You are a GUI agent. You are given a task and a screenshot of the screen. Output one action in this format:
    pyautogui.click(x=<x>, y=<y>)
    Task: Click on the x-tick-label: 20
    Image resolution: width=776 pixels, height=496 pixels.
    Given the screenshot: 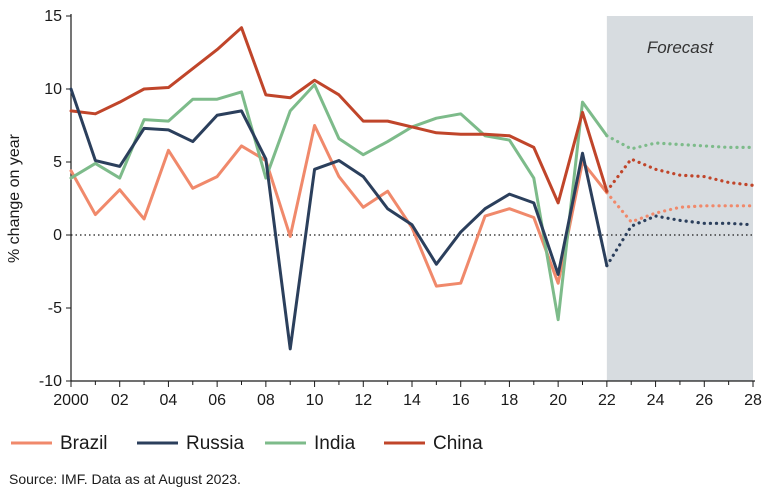 What is the action you would take?
    pyautogui.click(x=558, y=400)
    